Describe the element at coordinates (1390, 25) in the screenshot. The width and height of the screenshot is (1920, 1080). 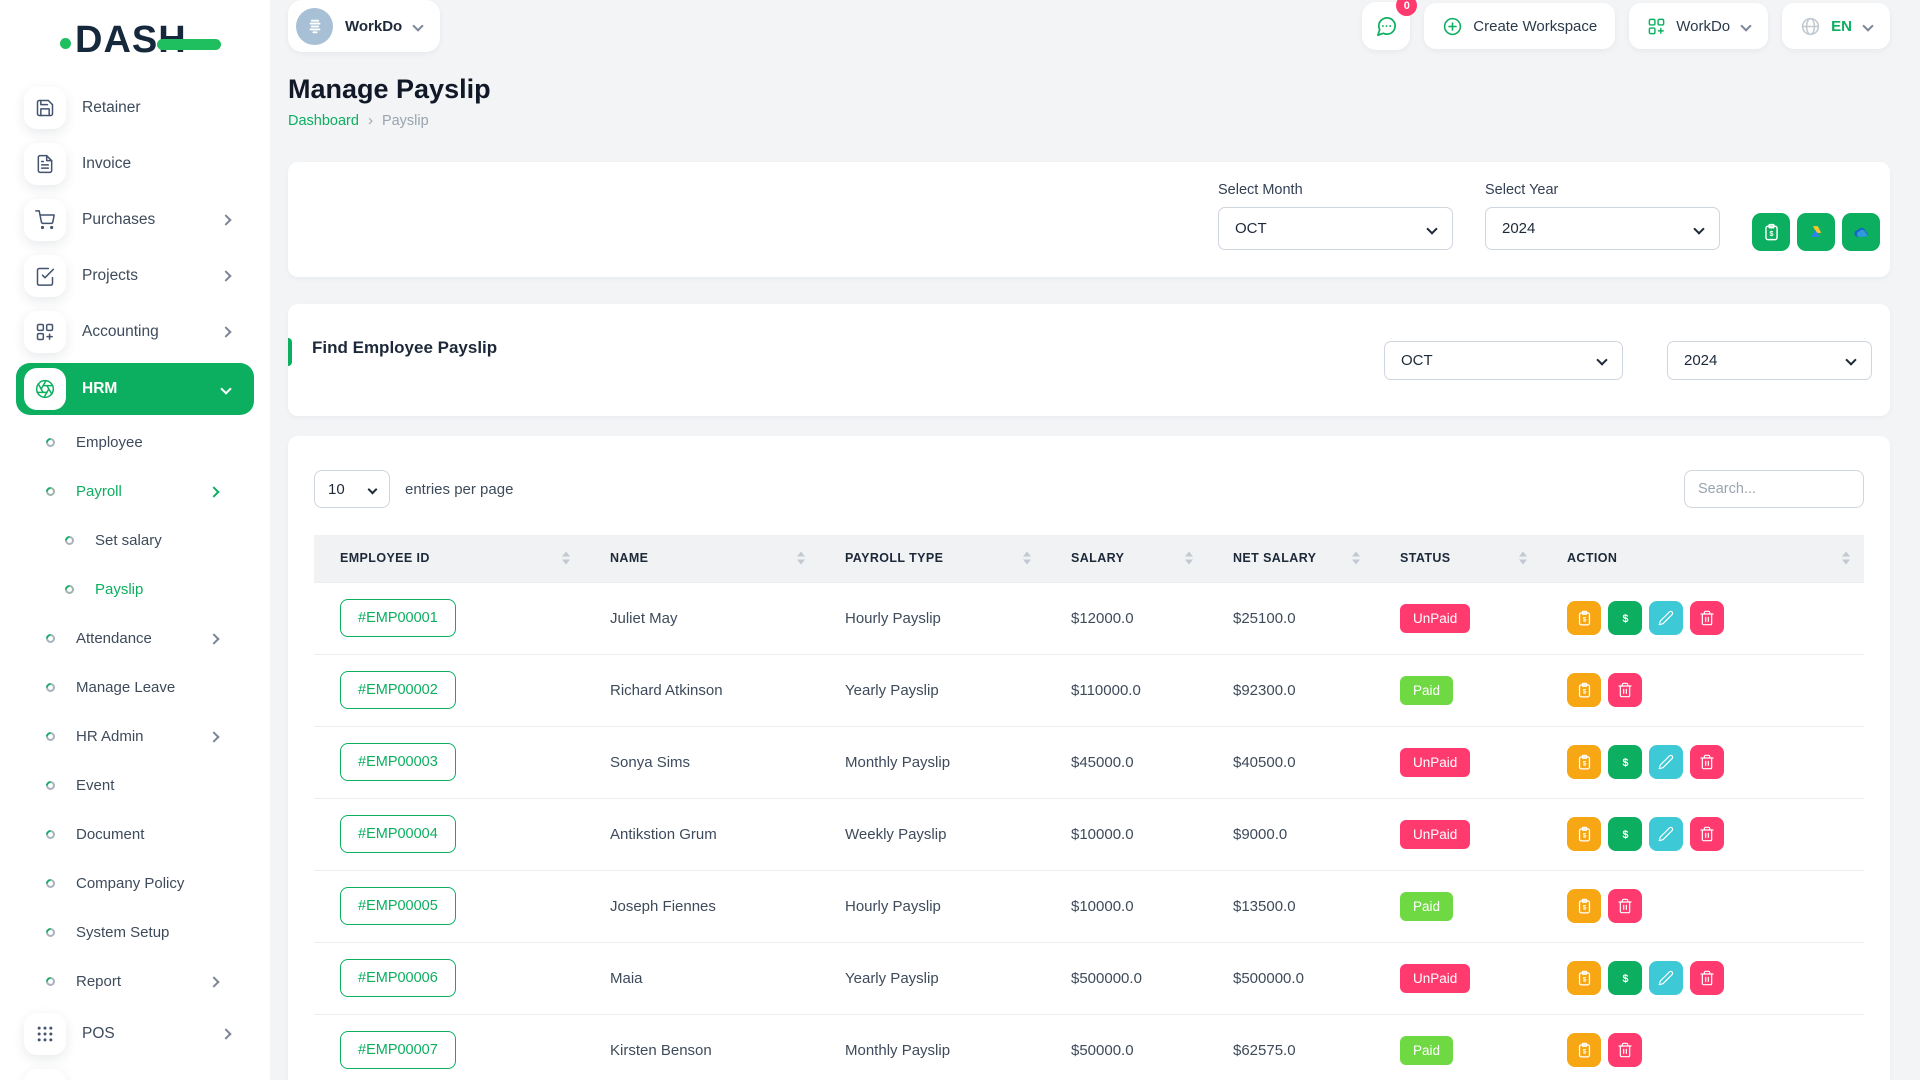
I see `messages-button: 0` at that location.